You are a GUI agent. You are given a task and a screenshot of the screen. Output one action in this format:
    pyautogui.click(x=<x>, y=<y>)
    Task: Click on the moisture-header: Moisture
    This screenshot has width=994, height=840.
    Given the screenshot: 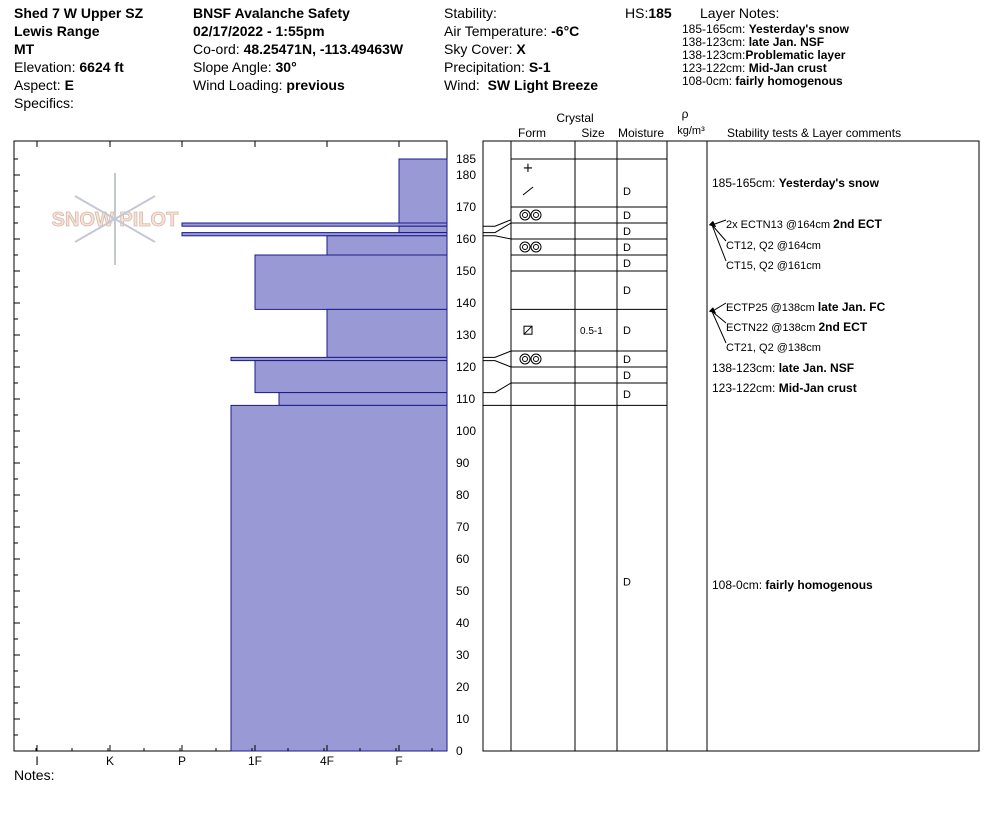 What is the action you would take?
    pyautogui.click(x=641, y=133)
    